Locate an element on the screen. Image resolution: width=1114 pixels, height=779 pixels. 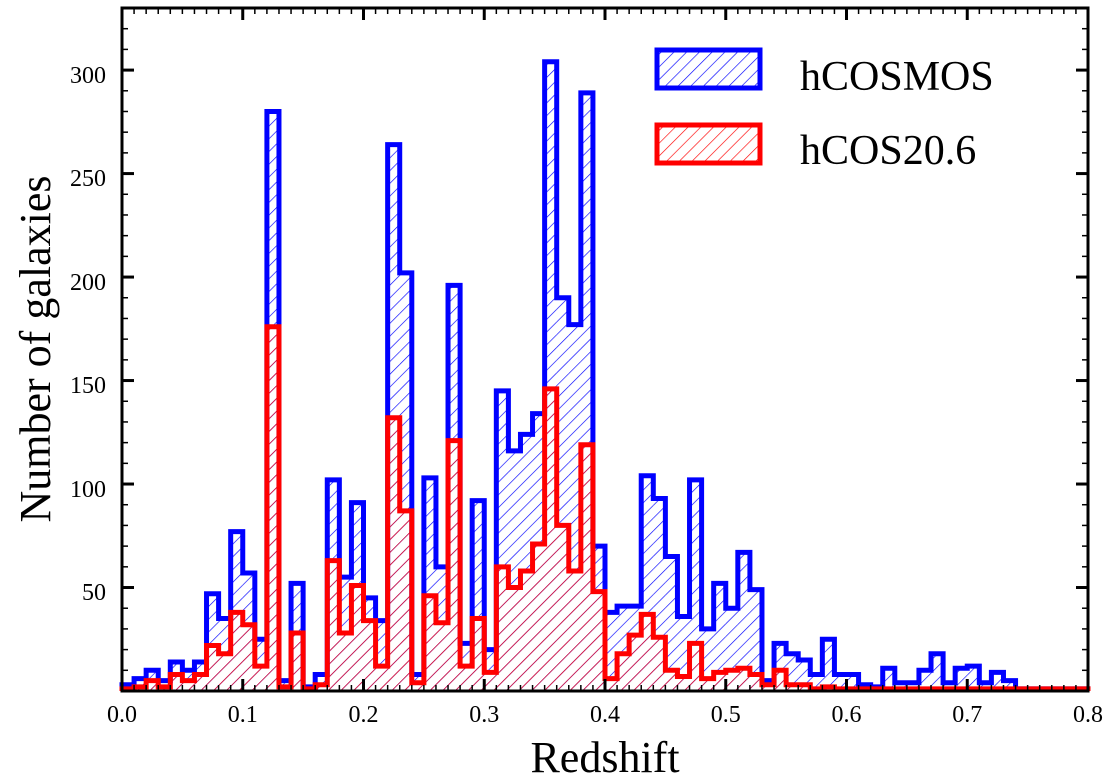
x-tick-label: 0.5 is located at coordinates (726, 715).